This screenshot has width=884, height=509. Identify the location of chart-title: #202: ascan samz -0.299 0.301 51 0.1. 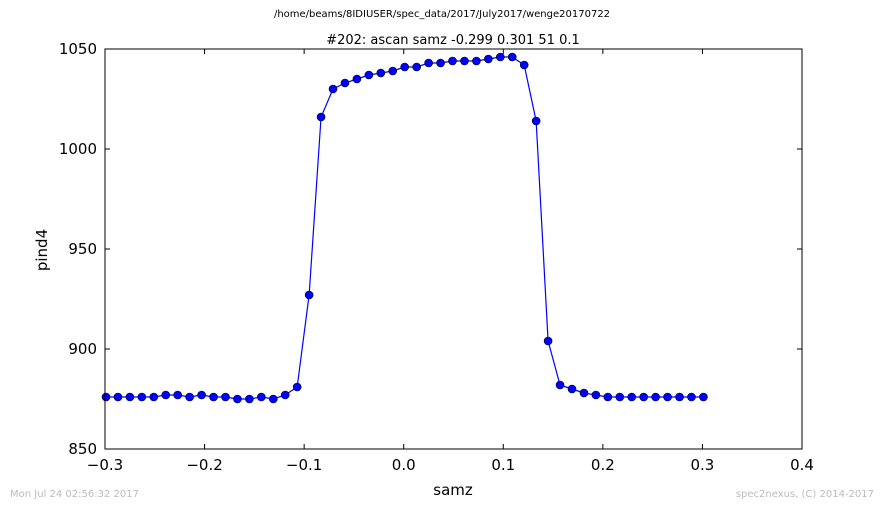
(453, 40).